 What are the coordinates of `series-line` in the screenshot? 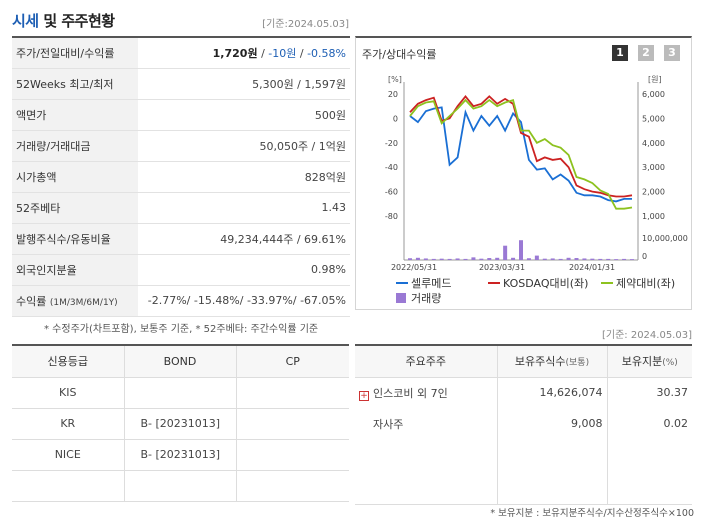 It's located at (521, 146).